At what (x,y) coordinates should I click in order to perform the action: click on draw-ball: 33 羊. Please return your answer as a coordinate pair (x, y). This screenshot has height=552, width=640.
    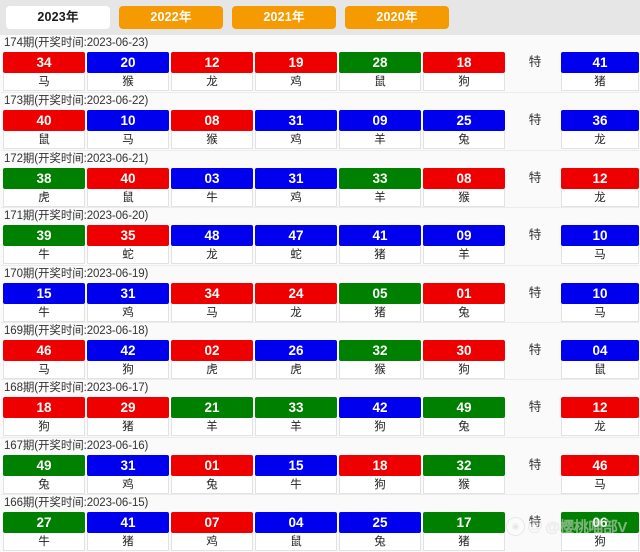
    Looking at the image, I should click on (296, 417).